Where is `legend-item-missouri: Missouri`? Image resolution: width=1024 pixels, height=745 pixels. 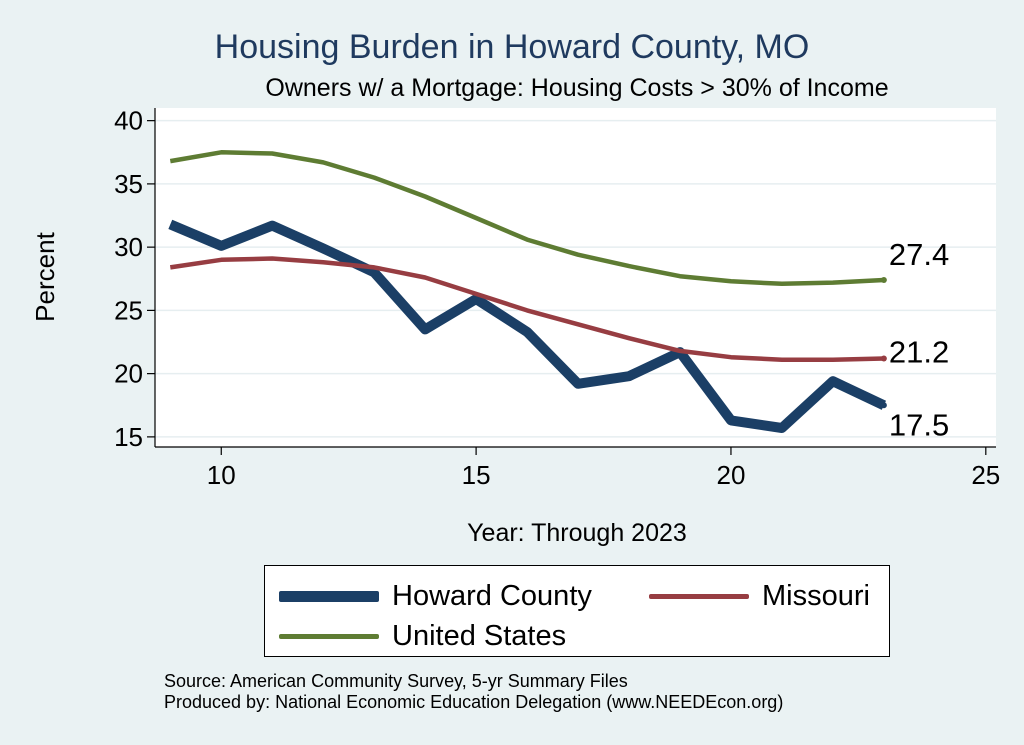
legend-item-missouri: Missouri is located at coordinates (759, 596).